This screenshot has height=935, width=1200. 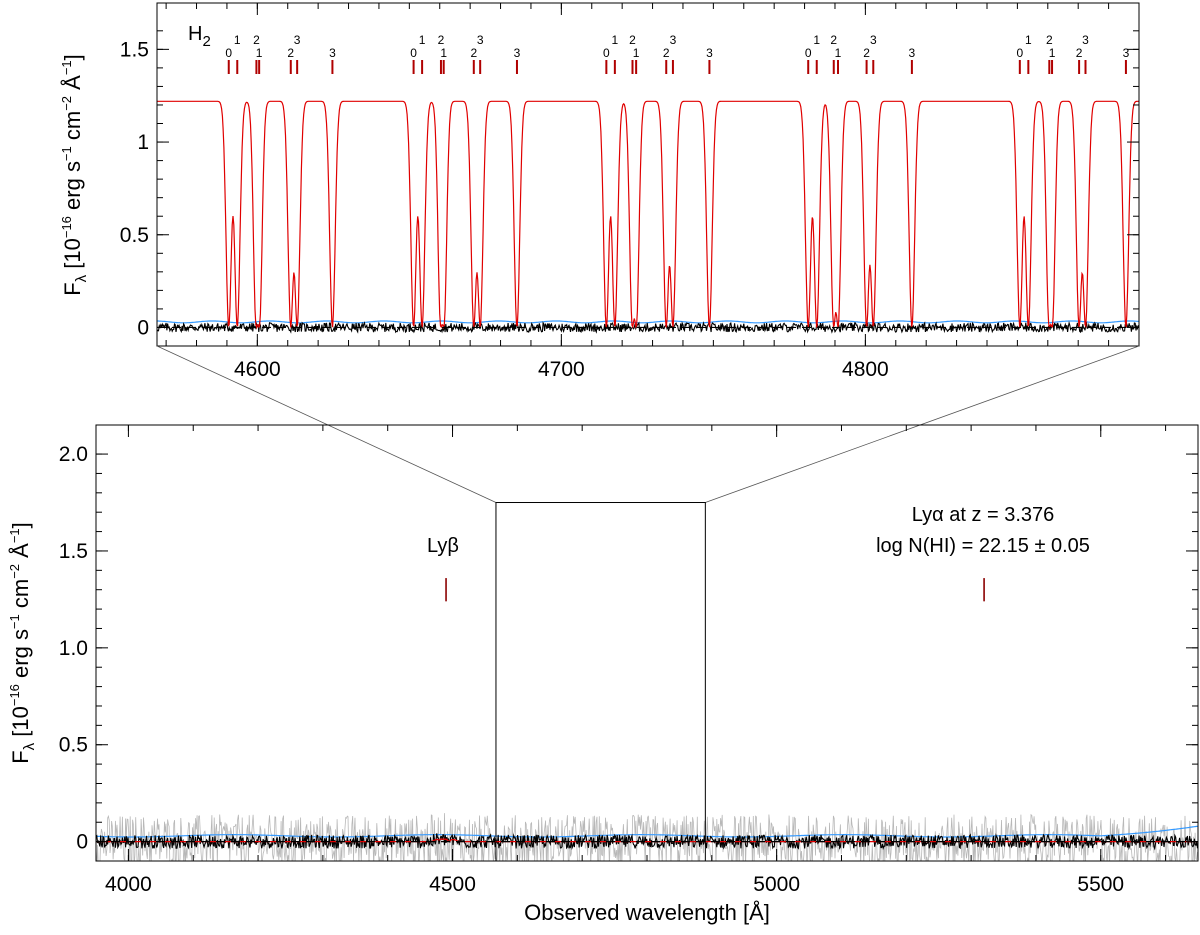 I want to click on x-tick-label: 5500, so click(x=1100, y=884).